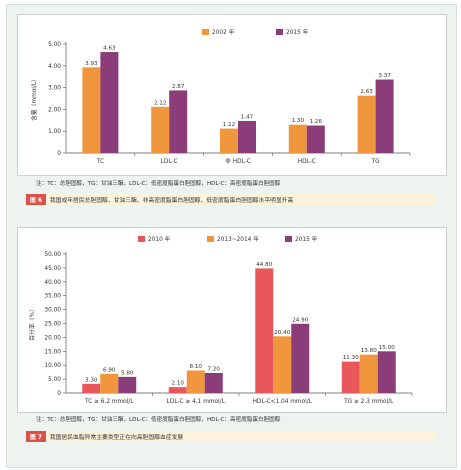  Describe the element at coordinates (297, 32) in the screenshot. I see `chart1-legend-label: 2015 年` at that location.